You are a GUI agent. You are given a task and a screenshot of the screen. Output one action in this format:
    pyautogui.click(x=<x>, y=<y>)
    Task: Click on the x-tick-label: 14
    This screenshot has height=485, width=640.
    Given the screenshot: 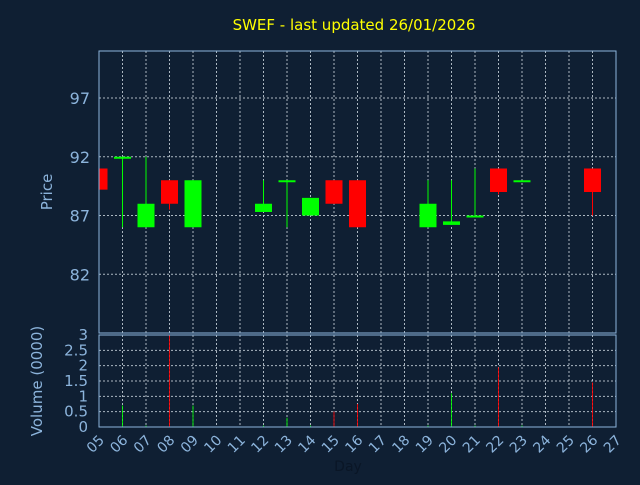 What is the action you would take?
    pyautogui.click(x=307, y=444)
    